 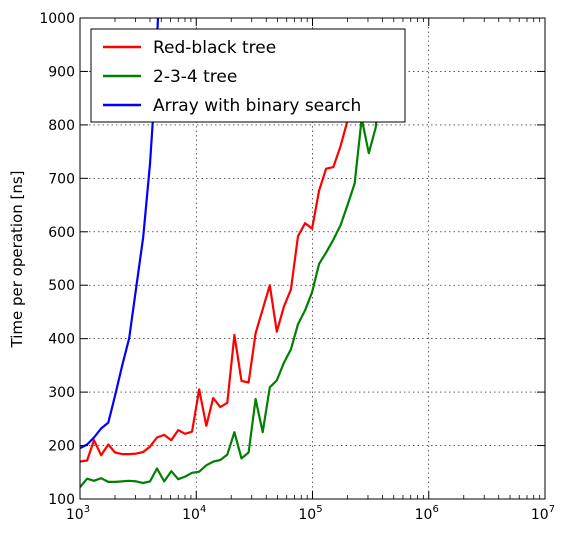 I want to click on y-tick-labels: 100 200 300 400 500 600 700 800 900 1000, so click(x=57, y=259).